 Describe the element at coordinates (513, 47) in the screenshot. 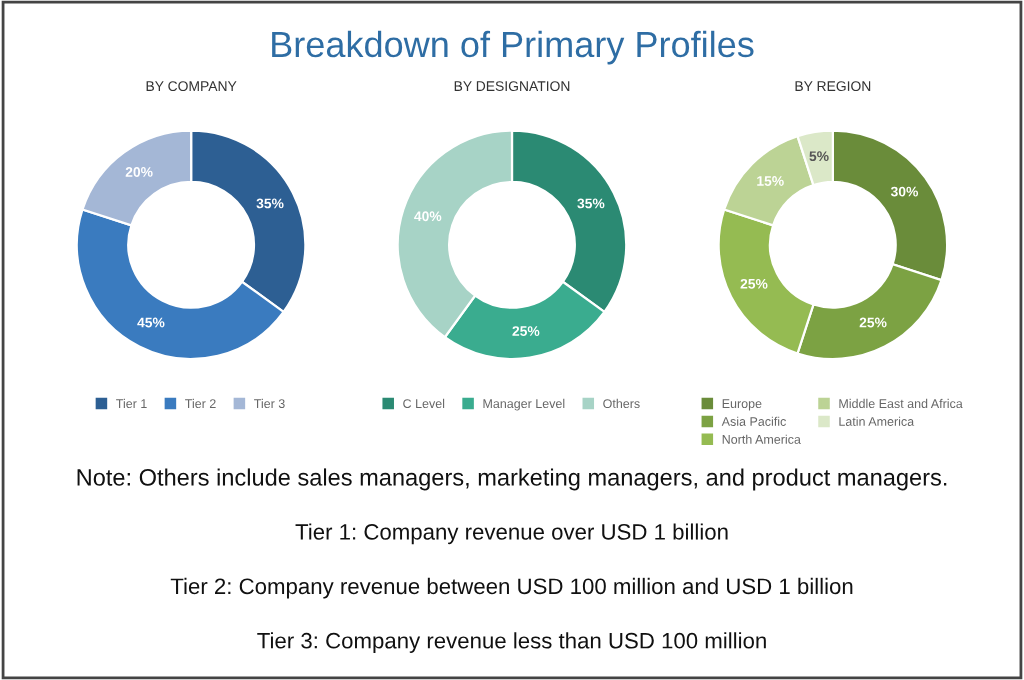

I see `text: Breakdown of Primary Profiles` at that location.